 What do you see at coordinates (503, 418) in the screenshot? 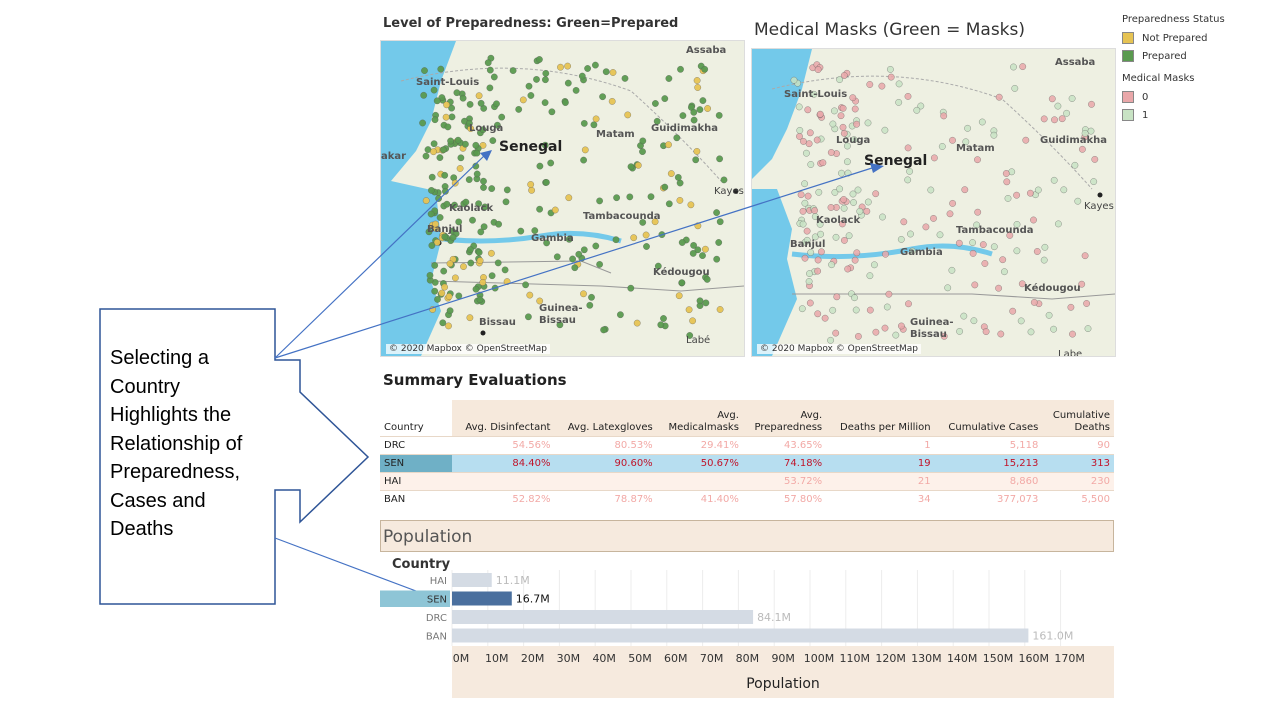
I see `col-disinfectant: Avg. Disinfectant` at bounding box center [503, 418].